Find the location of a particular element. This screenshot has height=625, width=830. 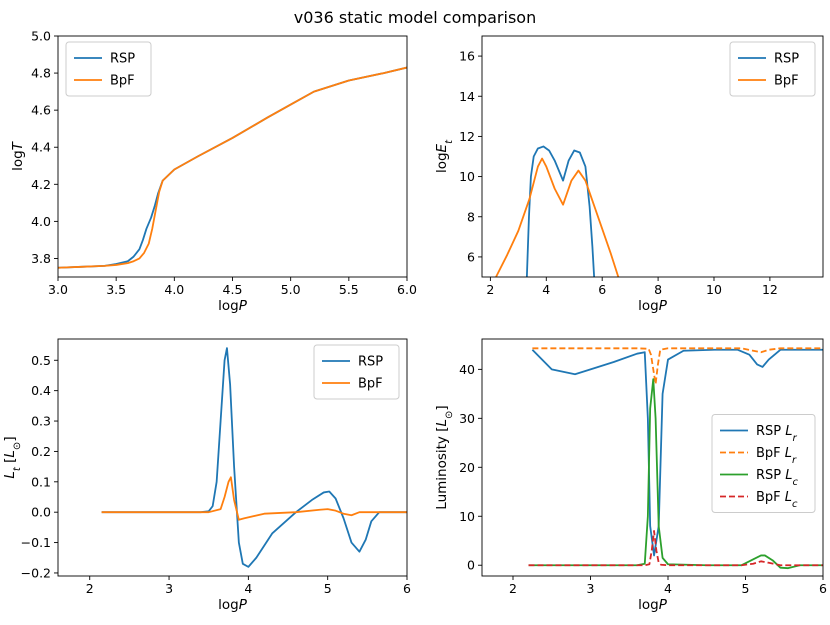

y-axis-label: logEt is located at coordinates (444, 156).